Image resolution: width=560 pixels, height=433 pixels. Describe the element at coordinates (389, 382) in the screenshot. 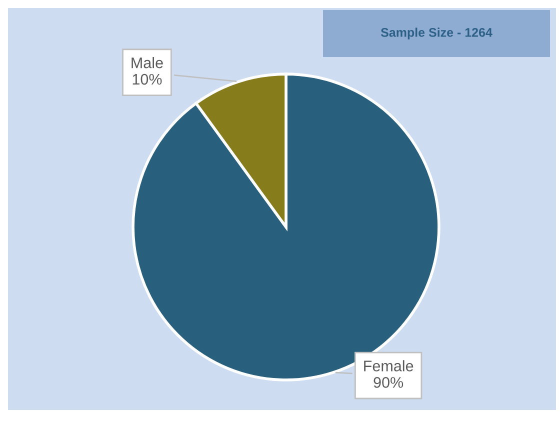

I see `data-label: 90%` at that location.